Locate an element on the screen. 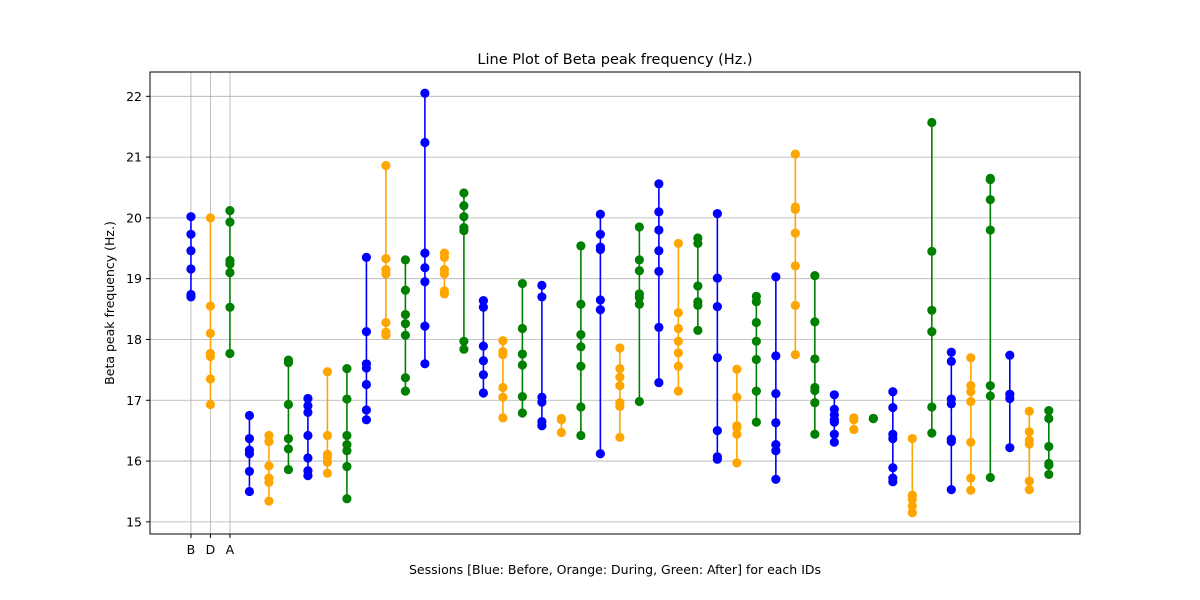 This screenshot has width=1200, height=600. y-tick-label: 20 is located at coordinates (134, 217).